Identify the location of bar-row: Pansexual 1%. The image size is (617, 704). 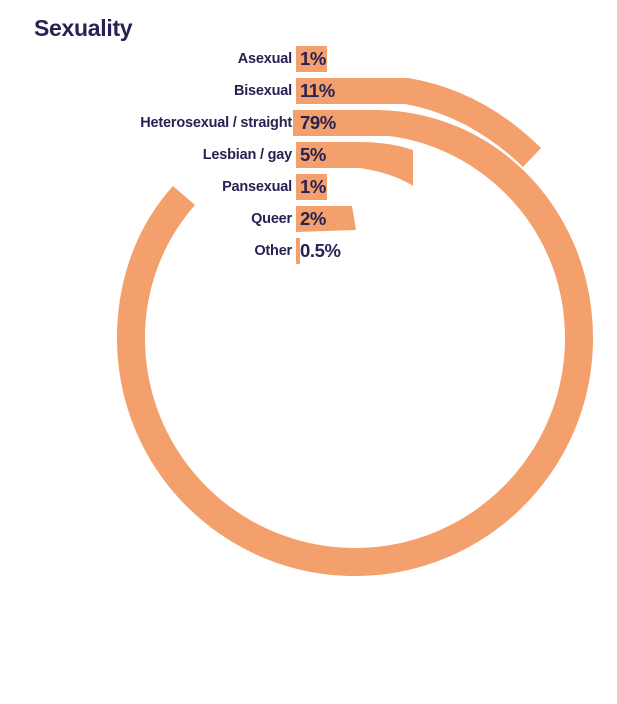
(308, 187).